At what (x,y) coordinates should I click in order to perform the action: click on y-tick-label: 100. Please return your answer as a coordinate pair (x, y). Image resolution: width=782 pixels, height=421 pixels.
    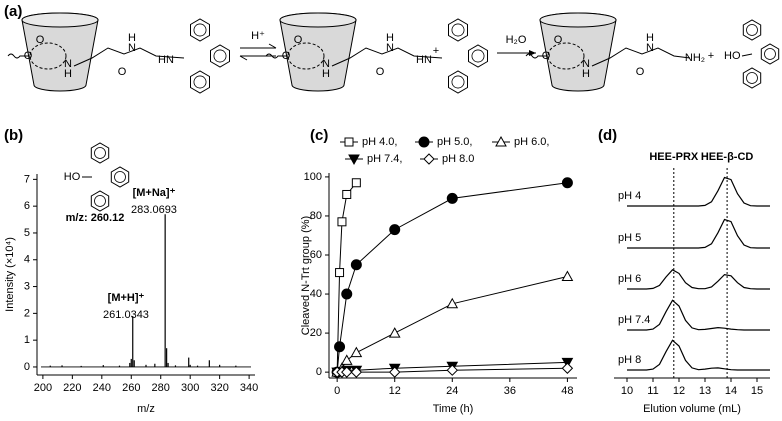
    Looking at the image, I should click on (313, 177).